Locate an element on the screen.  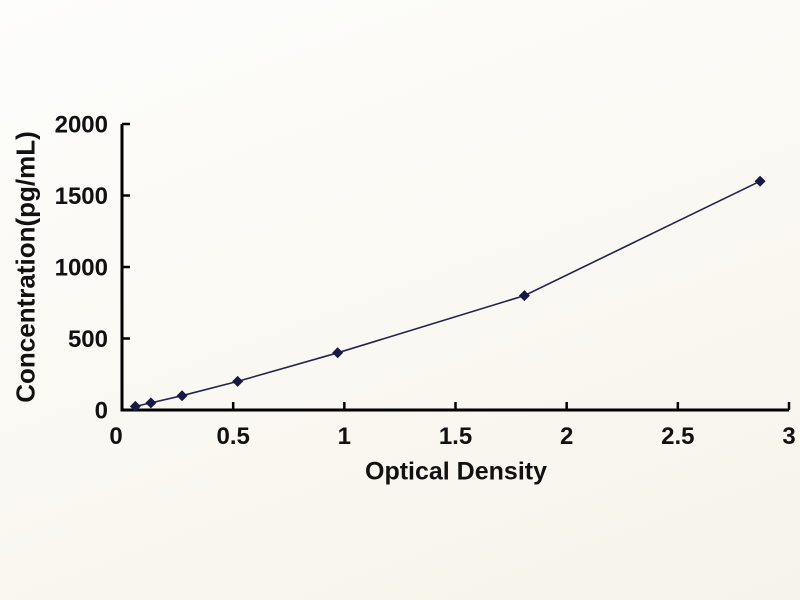
x-tick-label-origin: 0 is located at coordinates (115, 436).